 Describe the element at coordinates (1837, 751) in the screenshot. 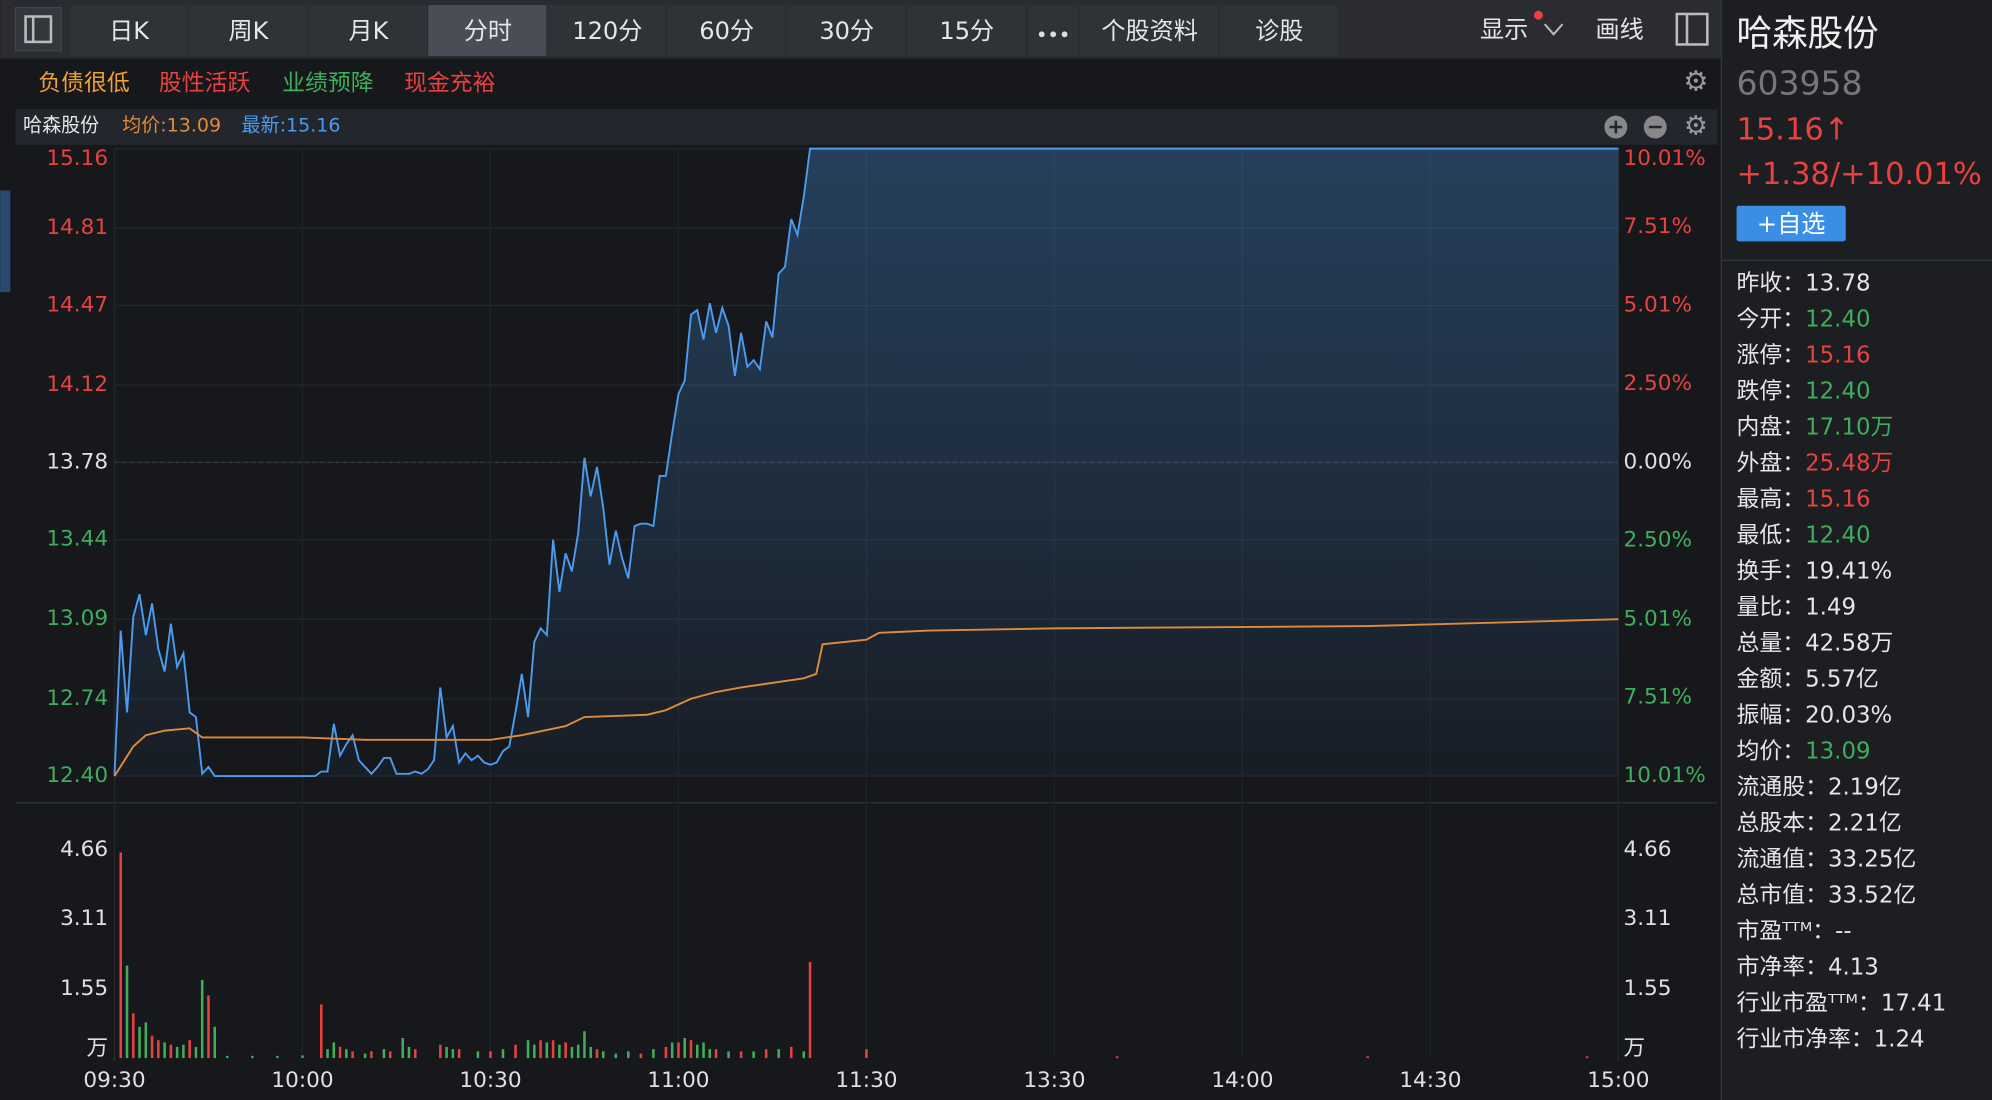

I see `stat-value: 13.09` at that location.